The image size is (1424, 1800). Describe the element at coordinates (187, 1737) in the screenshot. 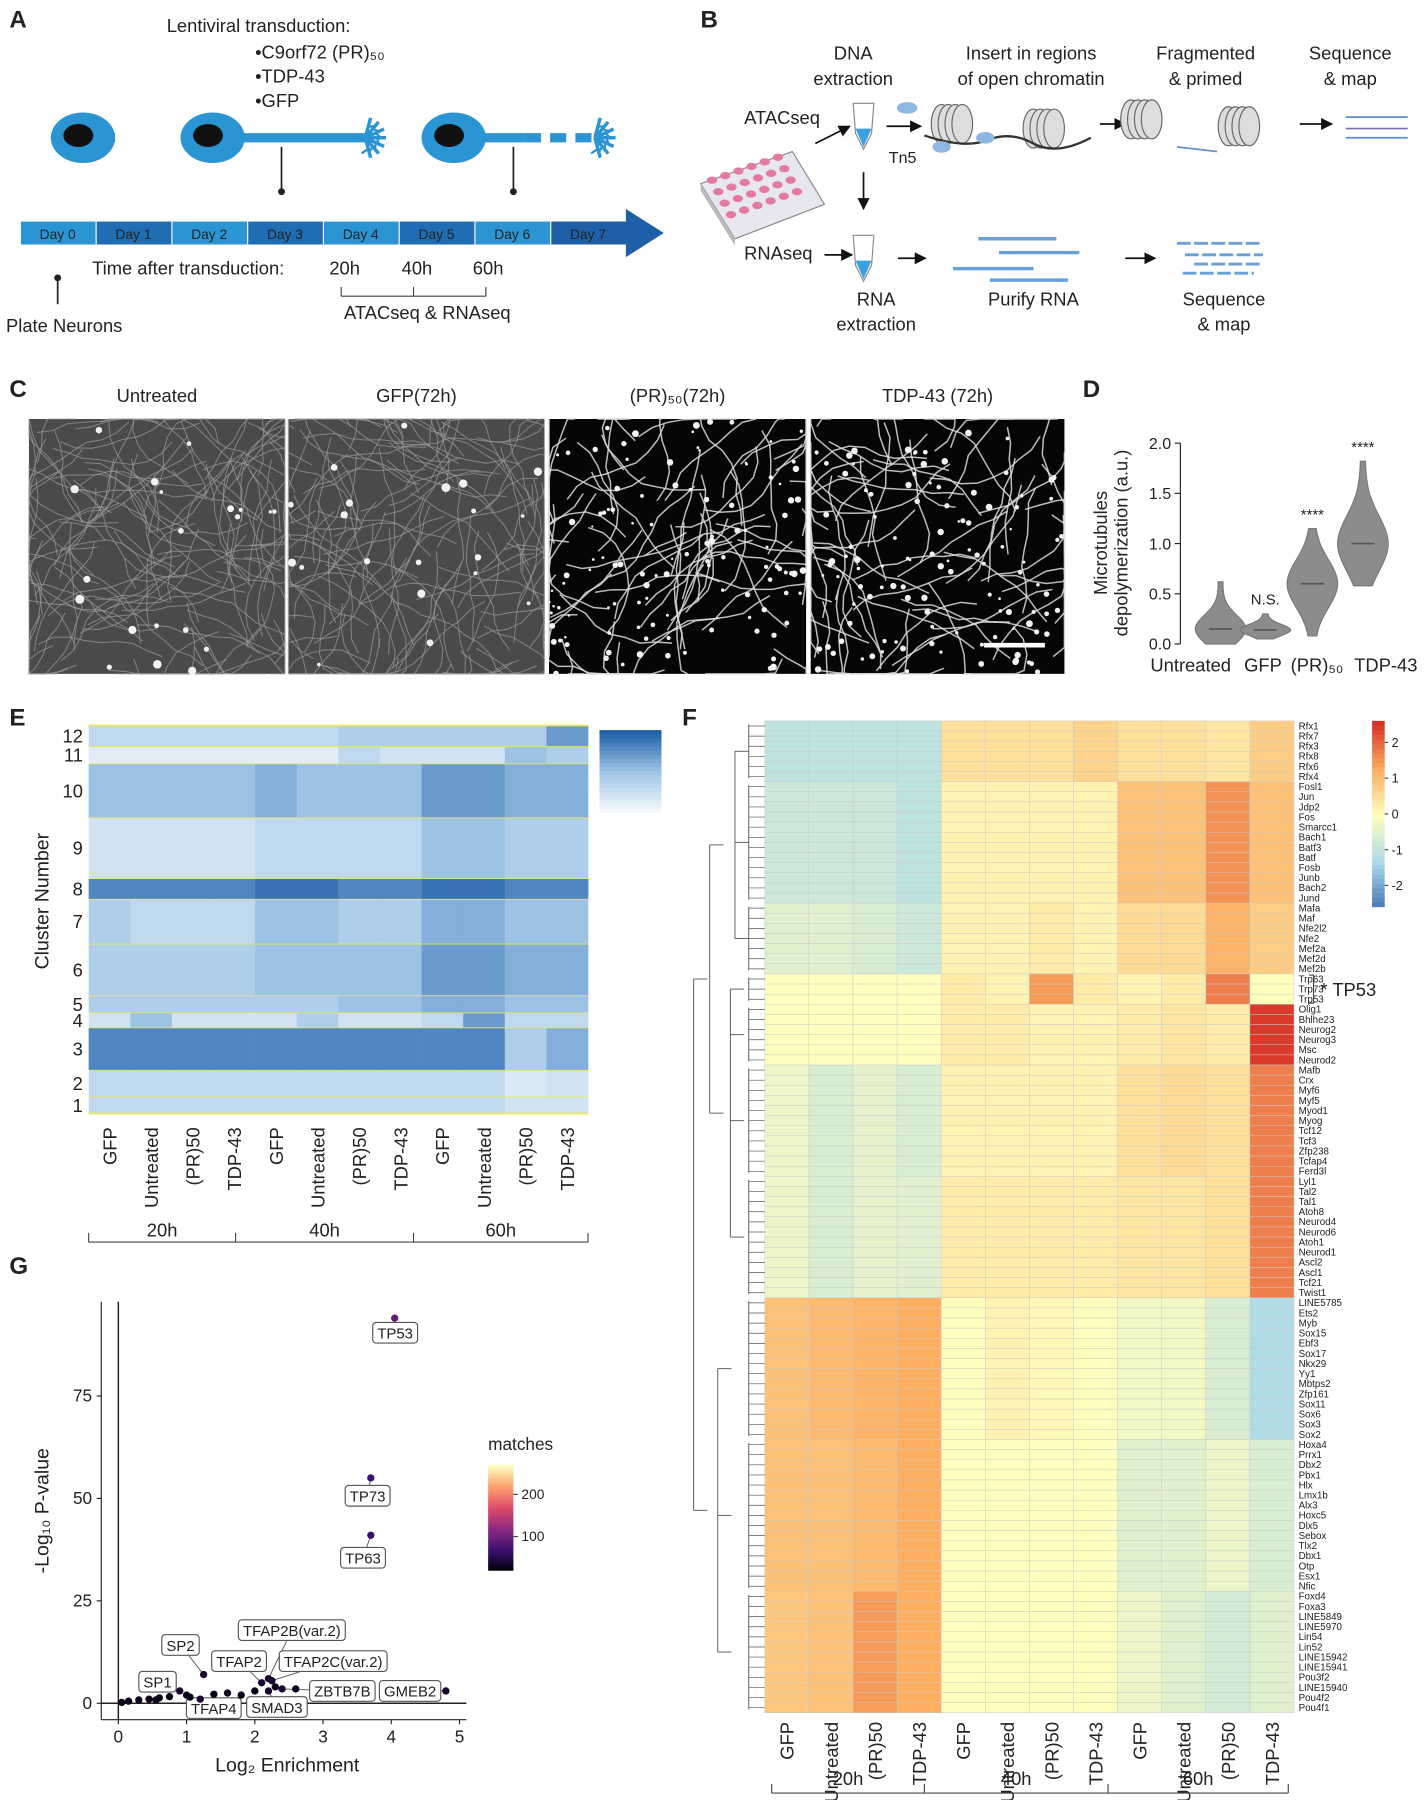

I see `x-tick-label: 1` at that location.